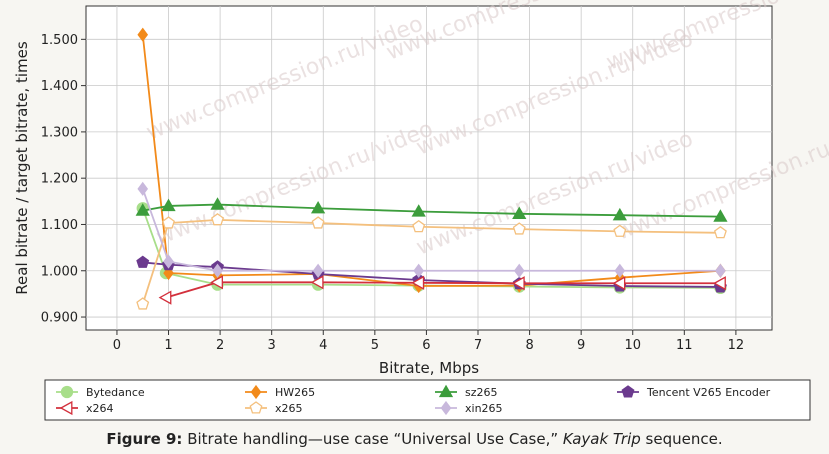 The width and height of the screenshot is (829, 454). I want to click on x-tick-label: 5, so click(375, 345).